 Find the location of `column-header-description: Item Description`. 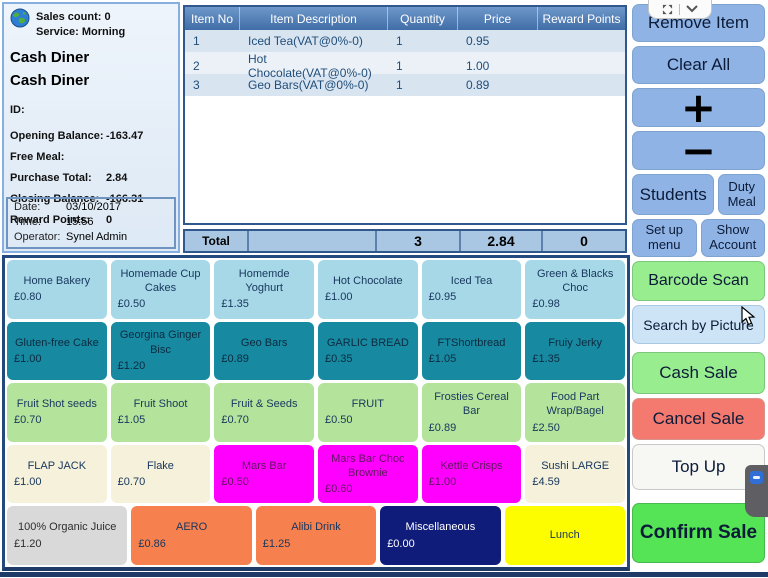

column-header-description: Item Description is located at coordinates (314, 18).